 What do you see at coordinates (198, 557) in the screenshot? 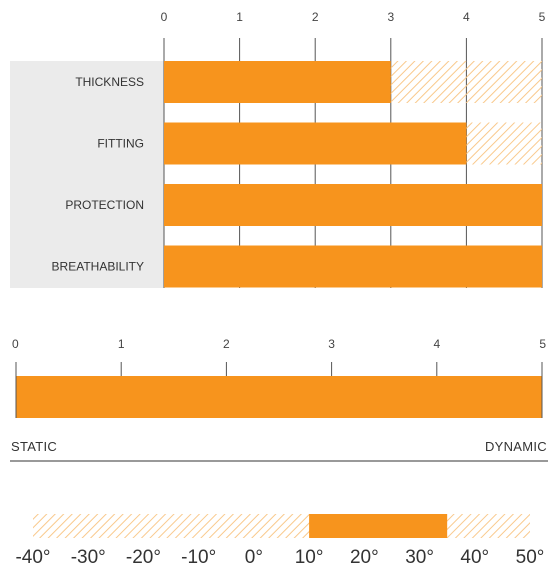
I see `chart3-tick-label: -10°` at bounding box center [198, 557].